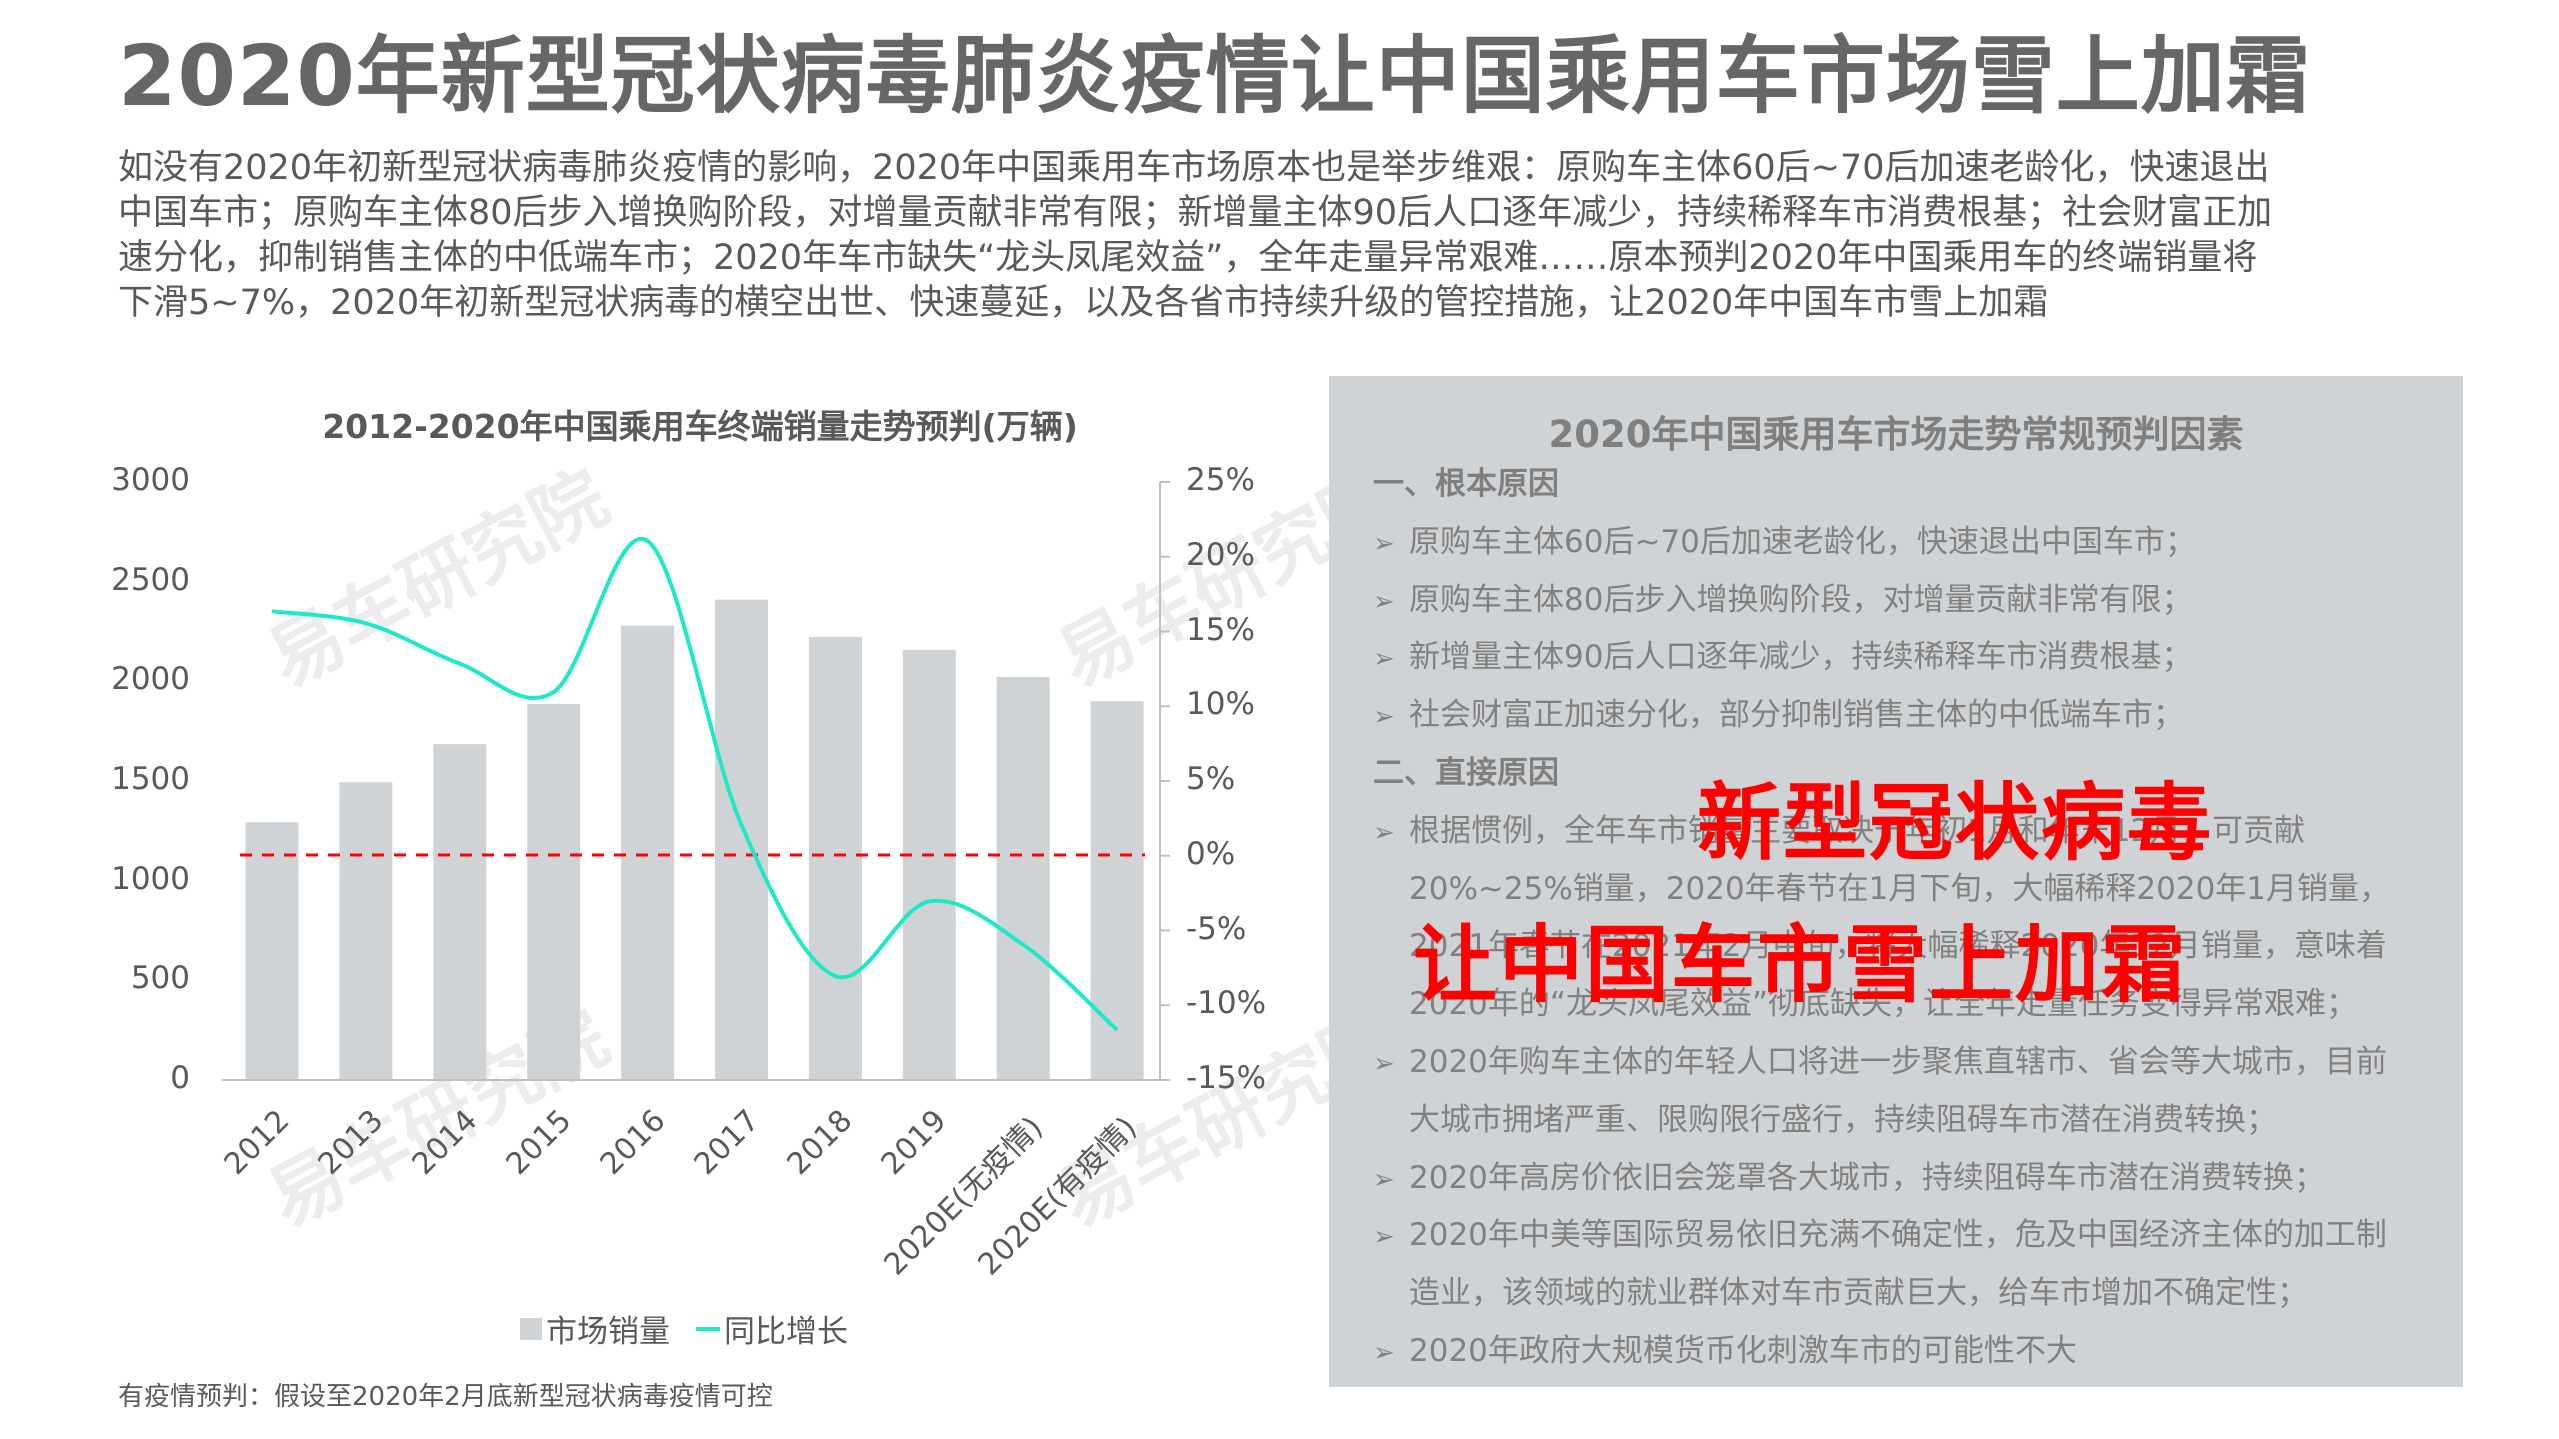  I want to click on bullet-item: ➢ 原购车主体80后步入增换购阶段，对增量贡献非常有限；, so click(1782, 596).